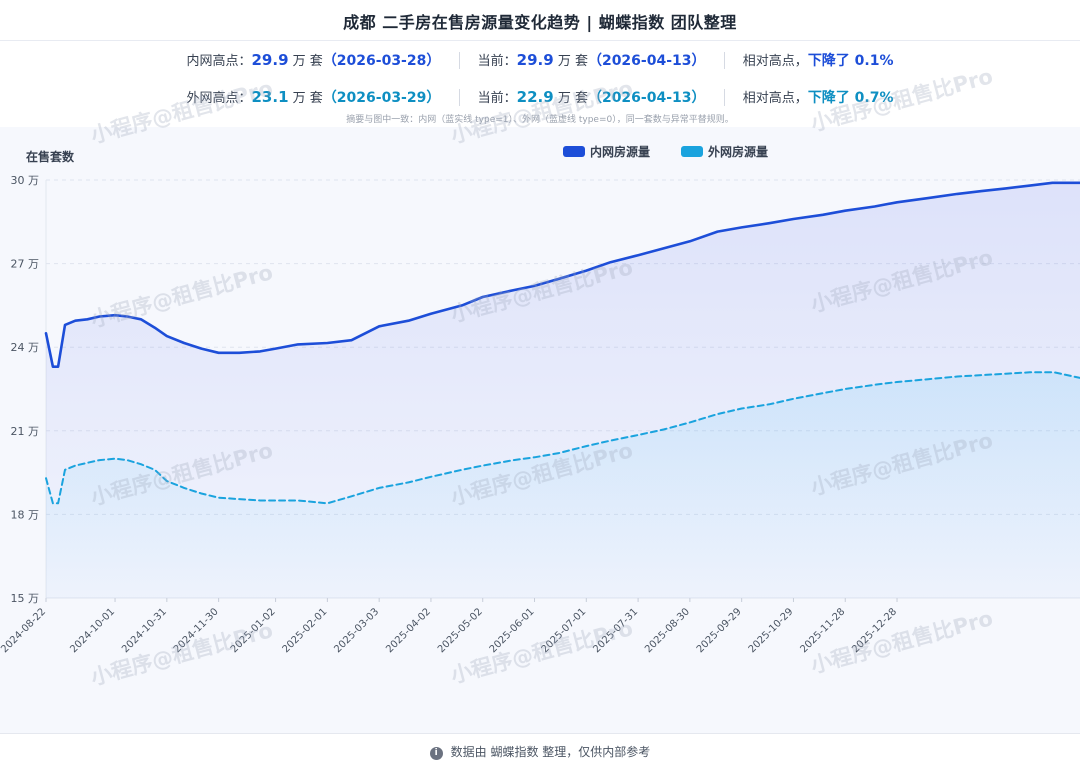  I want to click on x-tick-label: 2025-01-02, so click(253, 630).